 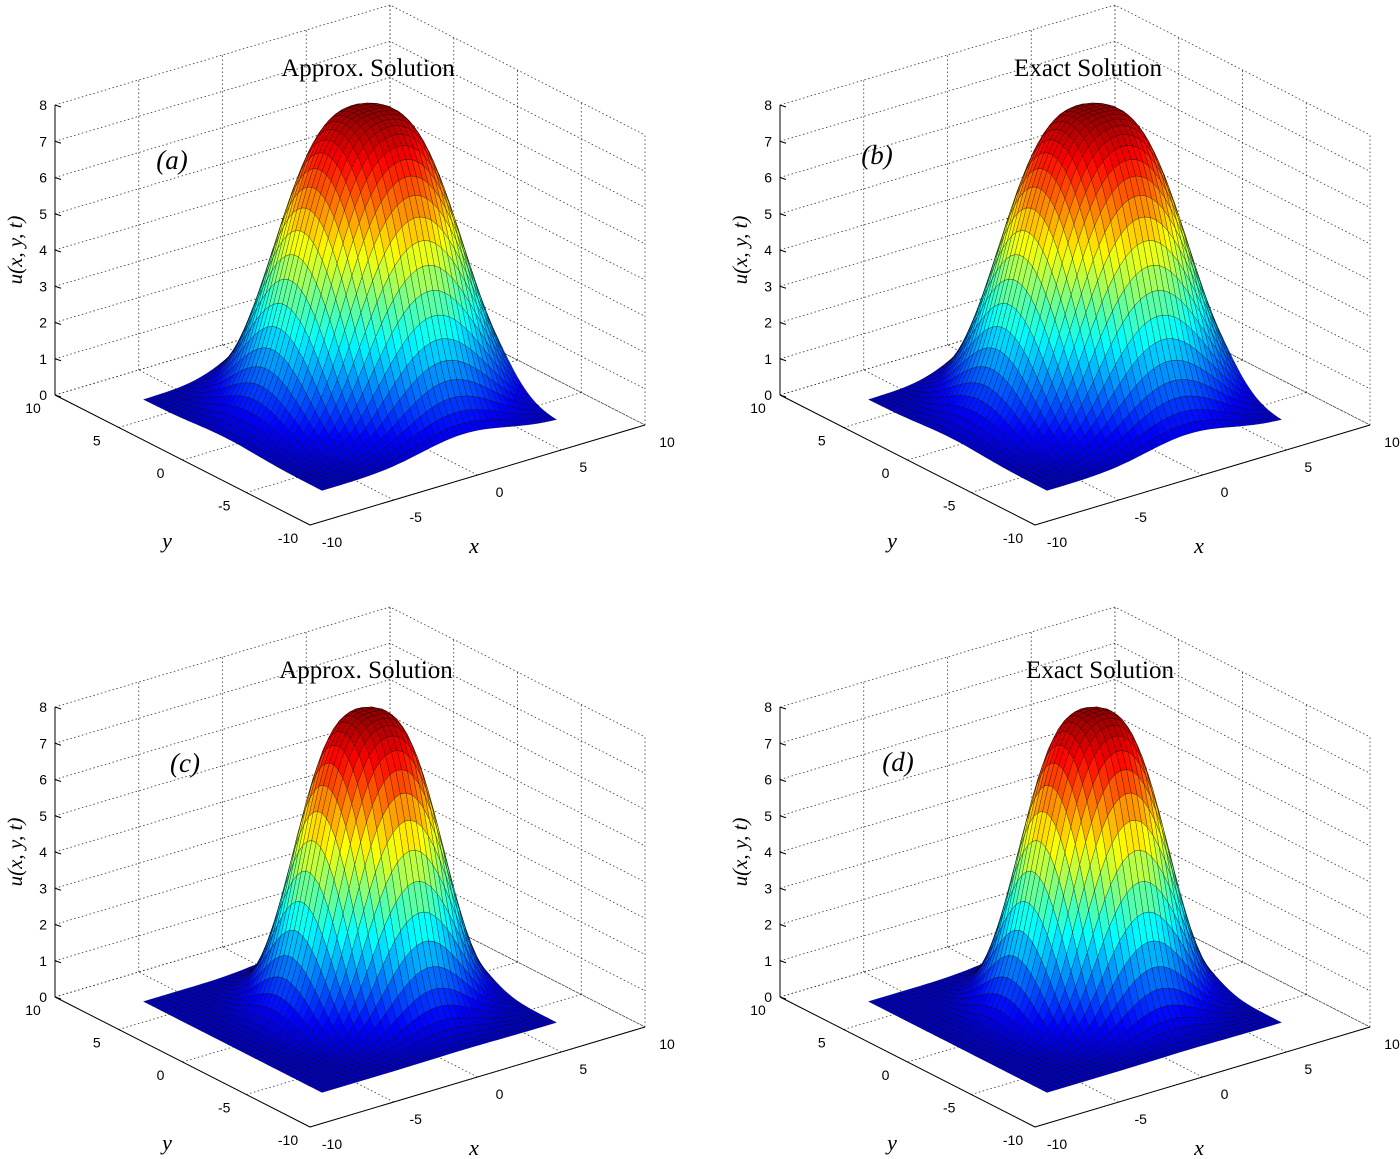 I want to click on chart-title: Approx. Solution, so click(x=368, y=68).